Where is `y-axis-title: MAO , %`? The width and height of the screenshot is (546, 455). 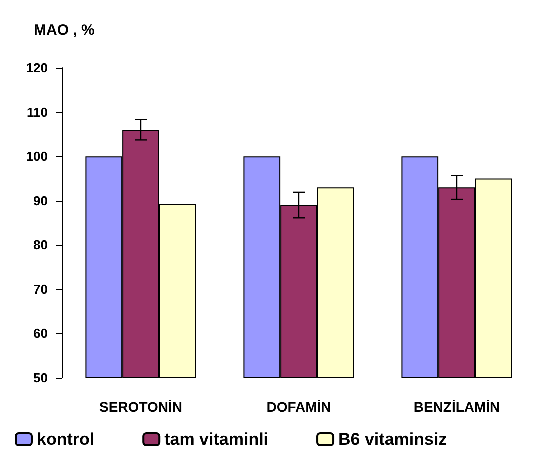 y-axis-title: MAO , % is located at coordinates (64, 30).